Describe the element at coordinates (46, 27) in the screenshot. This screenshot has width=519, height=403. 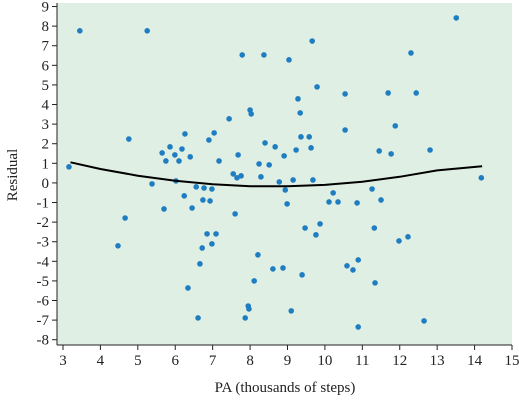
I see `y-tick-label: 8` at that location.